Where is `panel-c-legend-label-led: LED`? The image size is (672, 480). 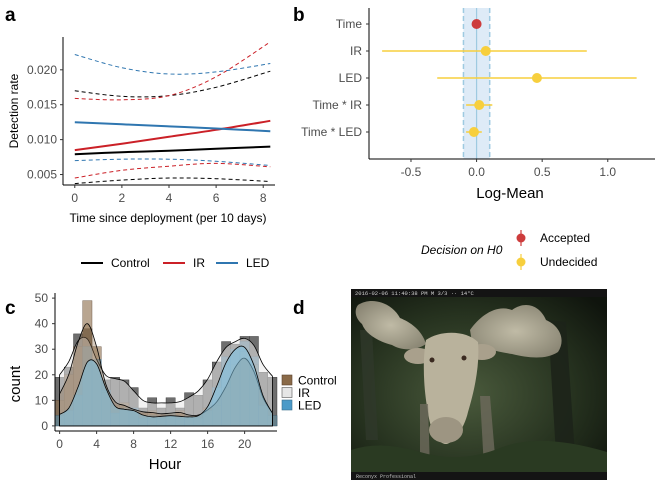
panel-c-legend-label-led: LED is located at coordinates (310, 406).